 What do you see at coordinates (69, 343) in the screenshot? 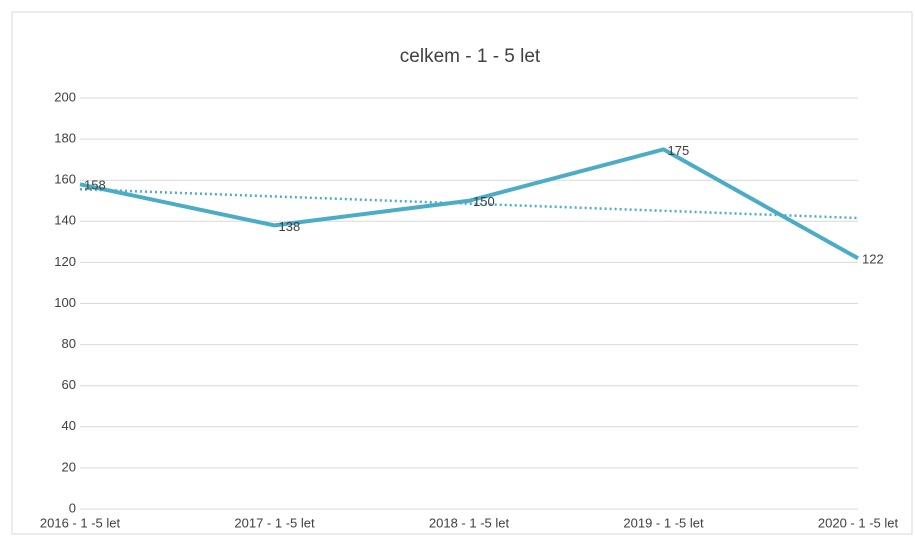
I see `y-tick-label: 80` at bounding box center [69, 343].